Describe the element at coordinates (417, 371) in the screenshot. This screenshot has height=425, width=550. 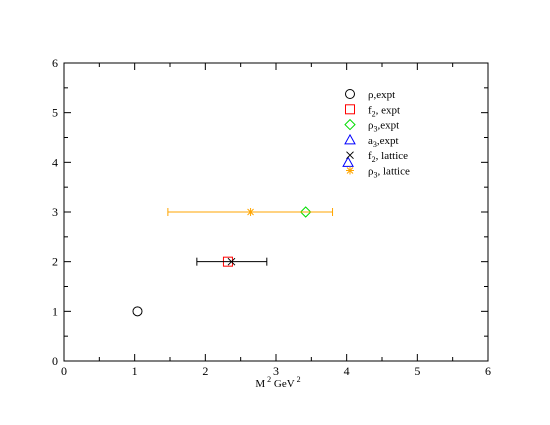
I see `x-tick-label: 5` at that location.